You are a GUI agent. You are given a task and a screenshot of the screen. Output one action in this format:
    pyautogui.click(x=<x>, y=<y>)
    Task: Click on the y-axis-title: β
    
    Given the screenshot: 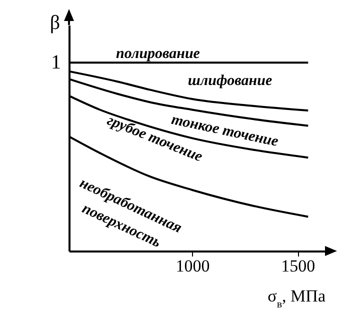 What is the action you would take?
    pyautogui.click(x=55, y=23)
    